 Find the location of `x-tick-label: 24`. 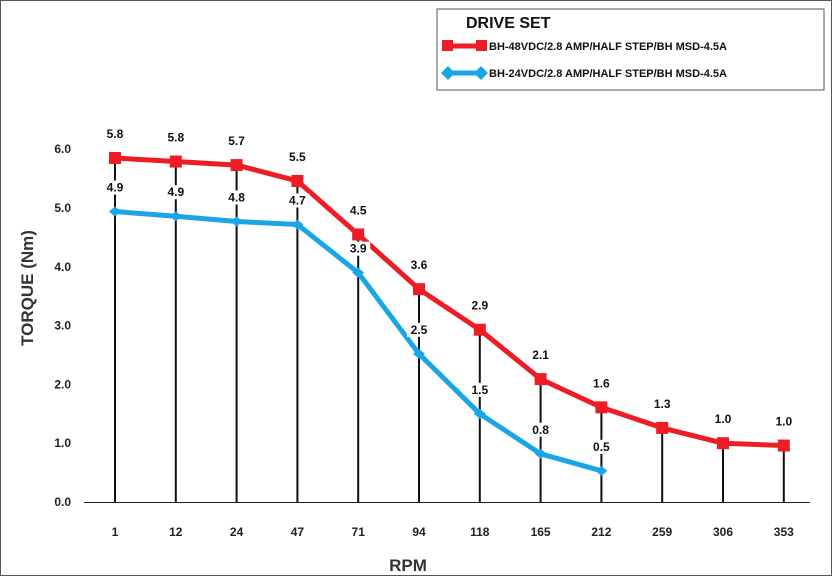

x-tick-label: 24 is located at coordinates (237, 532).